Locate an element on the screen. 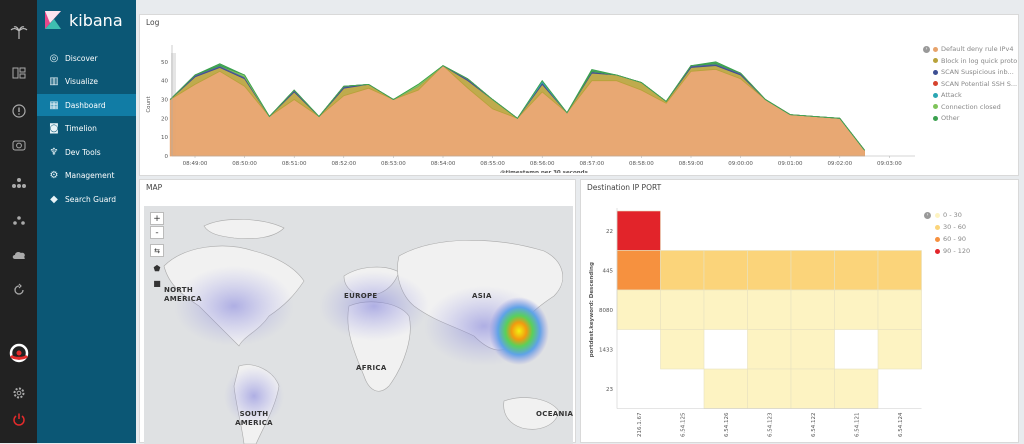 This screenshot has height=444, width=1024. y-tick-label: 0 is located at coordinates (167, 157).